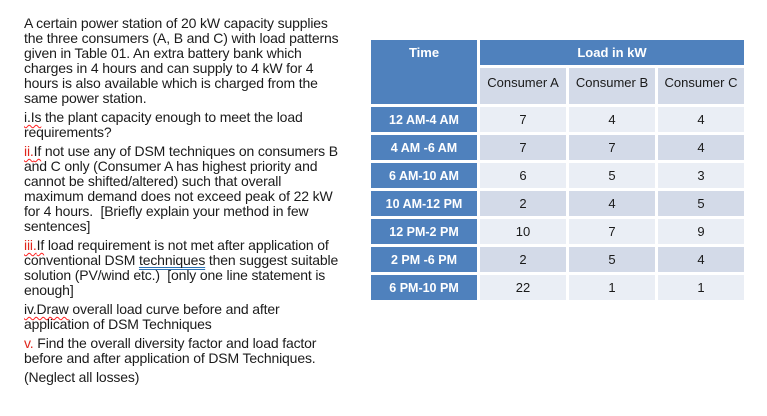  I want to click on text-run: then suggest suitable, so click(272, 260).